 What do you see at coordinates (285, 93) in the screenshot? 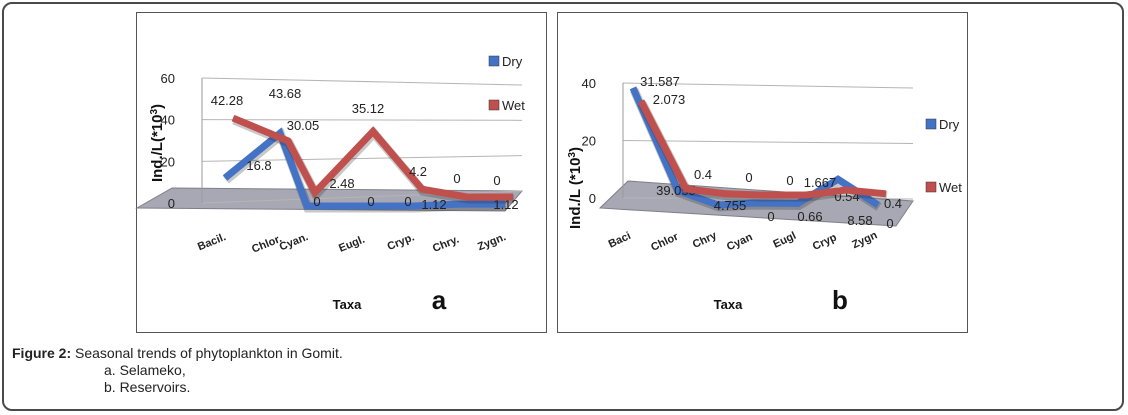
I see `data-label-dry: 43.68` at bounding box center [285, 93].